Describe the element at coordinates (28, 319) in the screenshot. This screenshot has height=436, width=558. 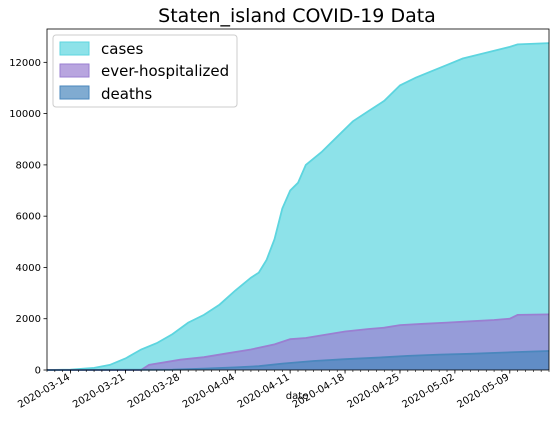
I see `y-tick-label: 2000` at that location.